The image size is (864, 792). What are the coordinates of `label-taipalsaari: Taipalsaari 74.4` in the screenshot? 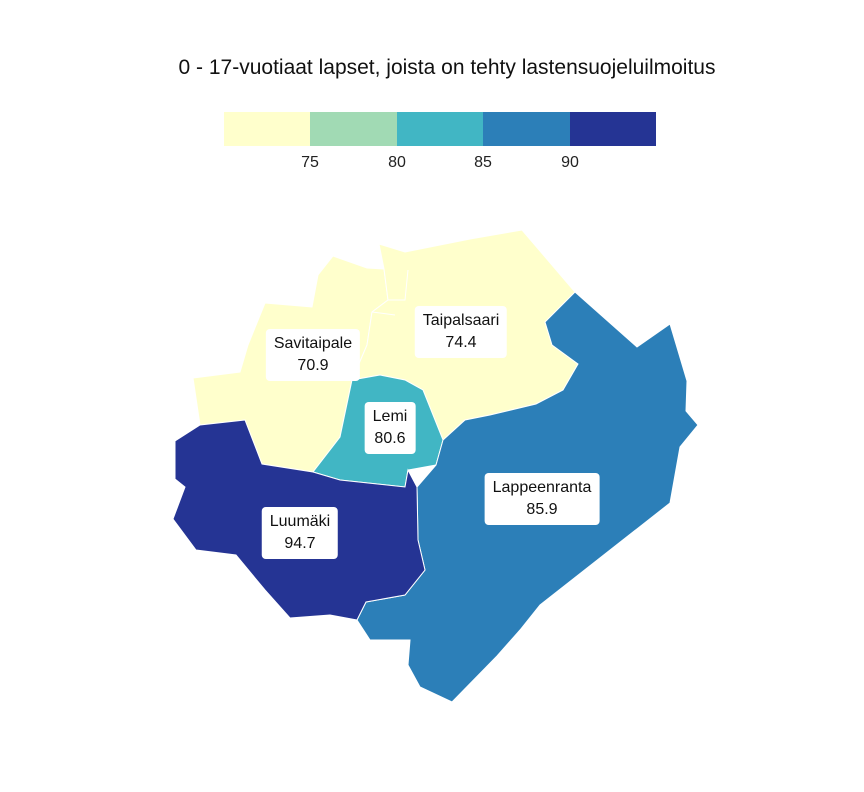 It's located at (461, 332).